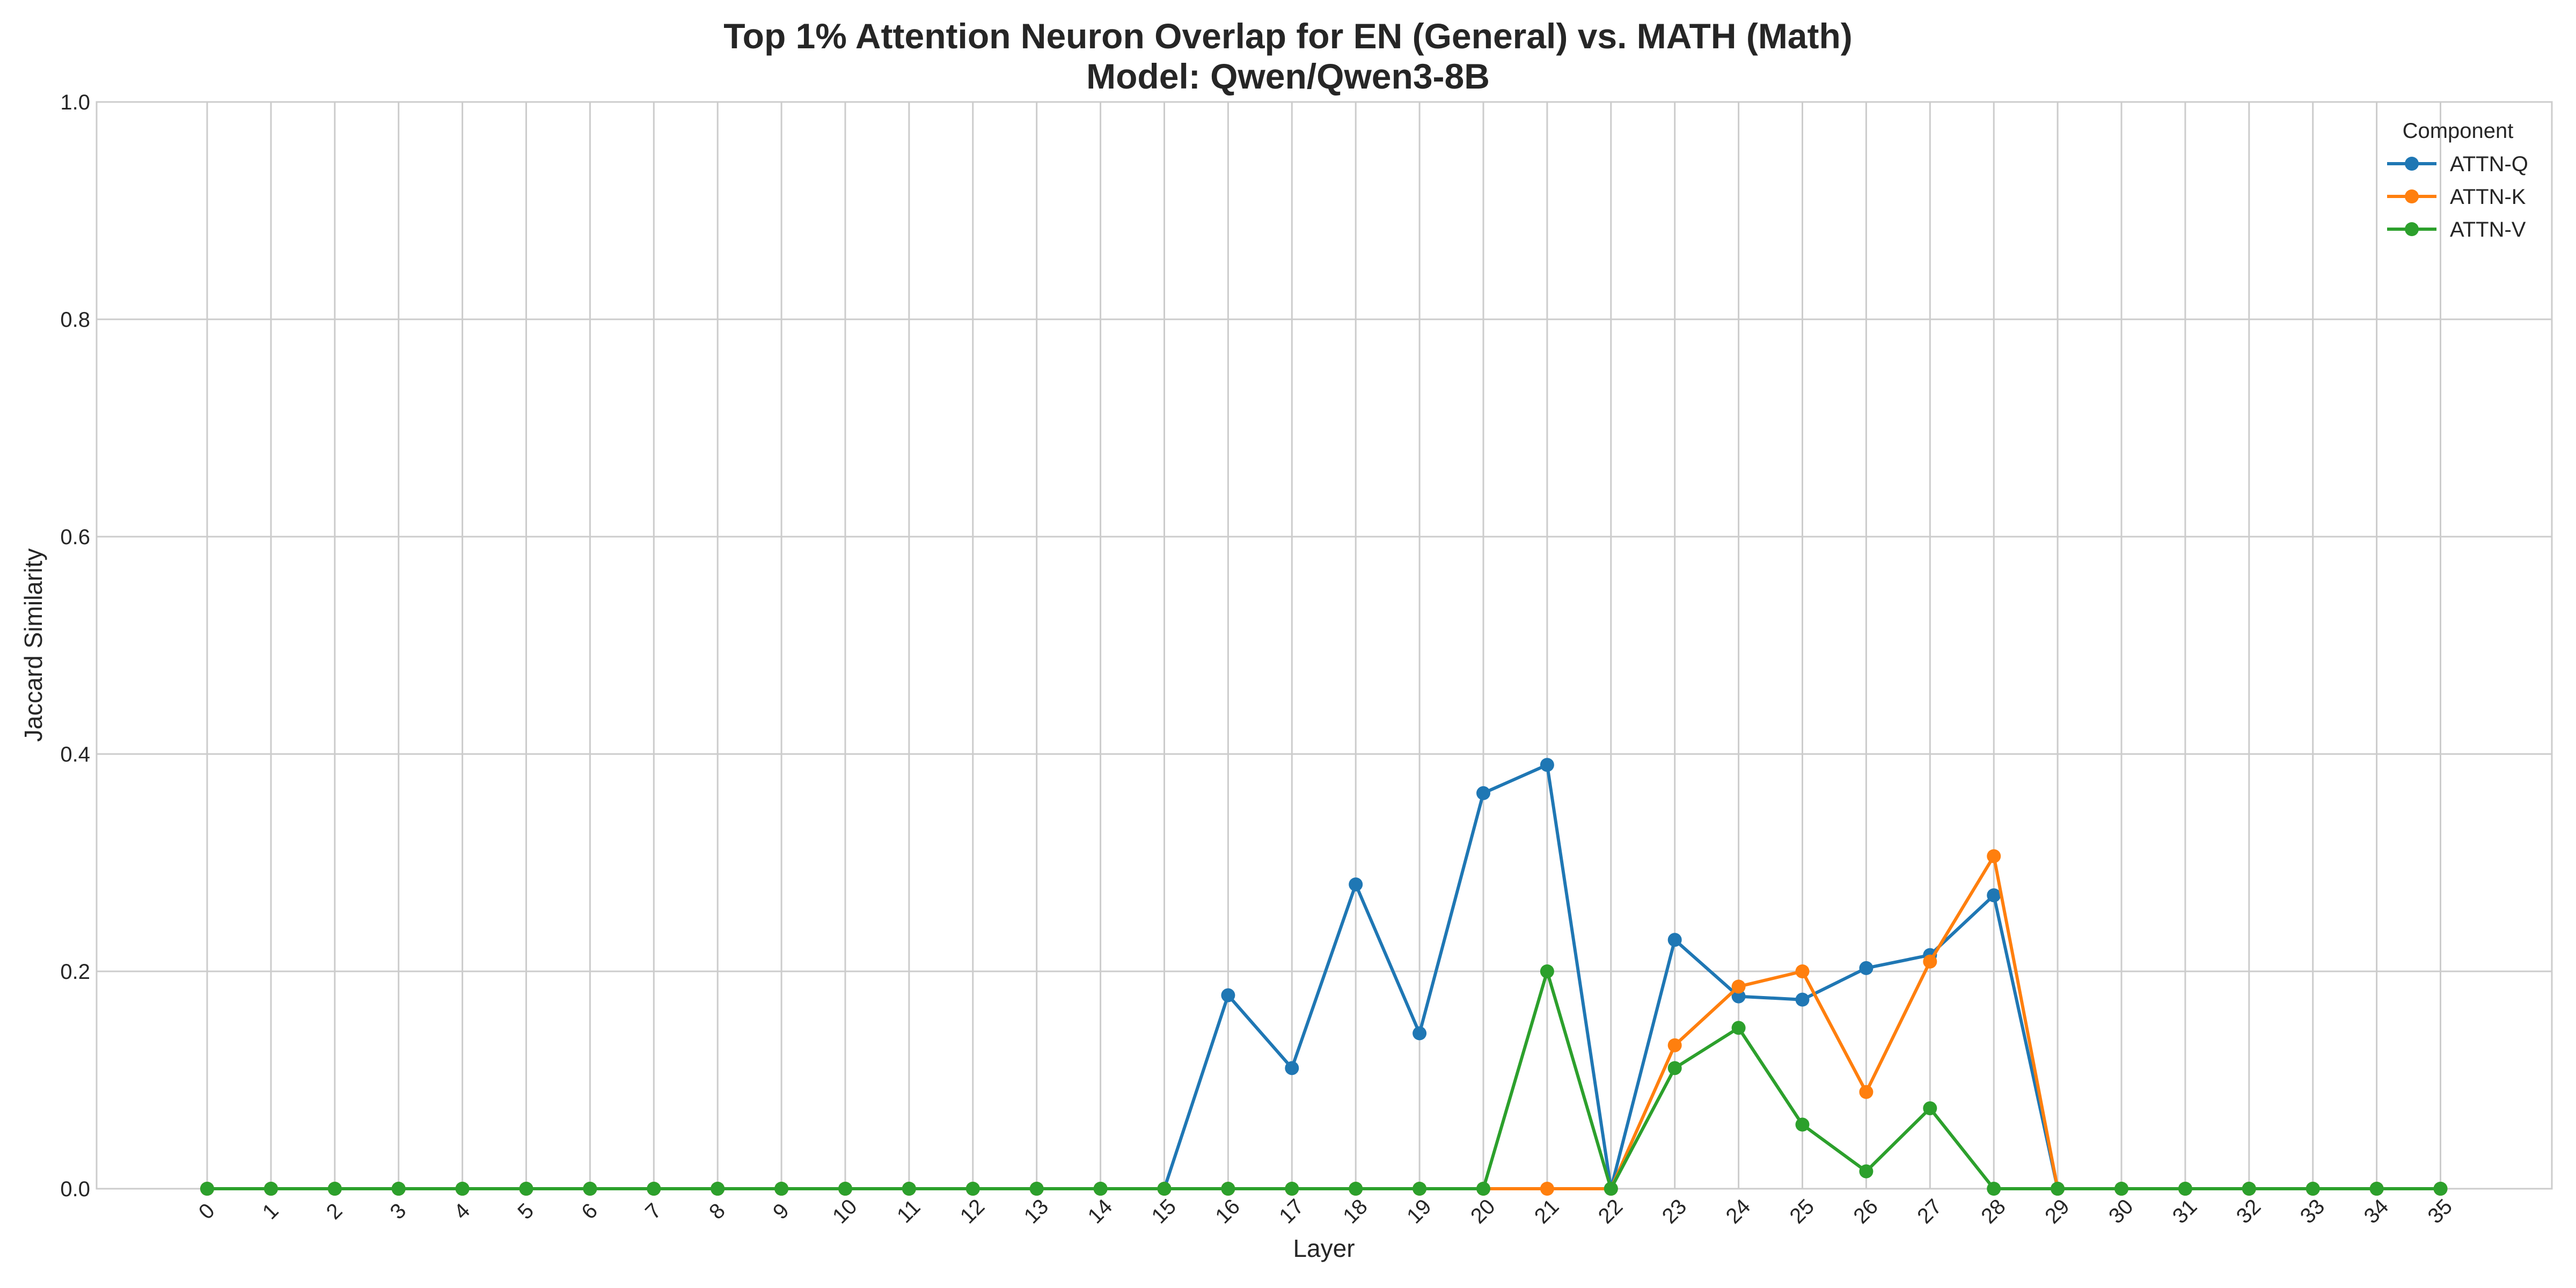 This screenshot has height=1288, width=2576. Describe the element at coordinates (1164, 1211) in the screenshot. I see `x-tick-label: 15` at that location.